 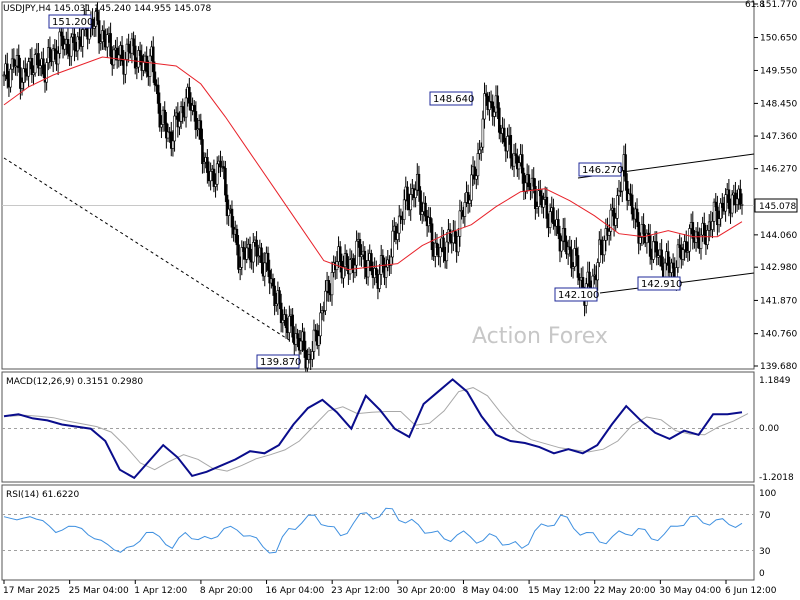 I want to click on price-tick-label: 151.770, so click(x=778, y=5).